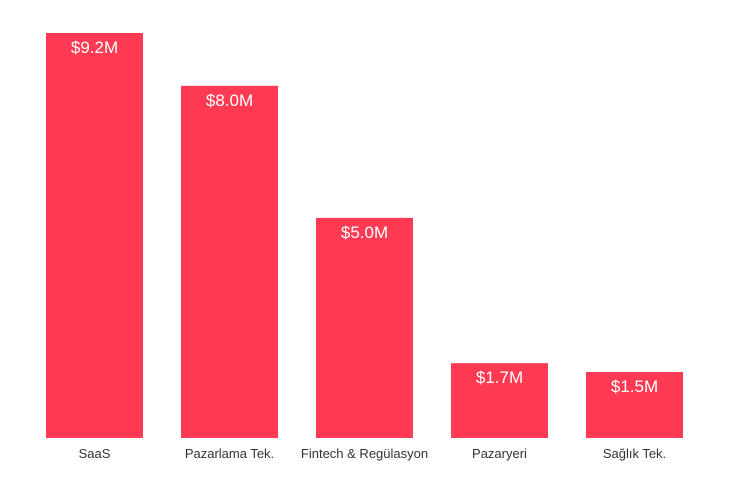 Image resolution: width=741 pixels, height=486 pixels. What do you see at coordinates (95, 453) in the screenshot?
I see `category-label-0: SaaS` at bounding box center [95, 453].